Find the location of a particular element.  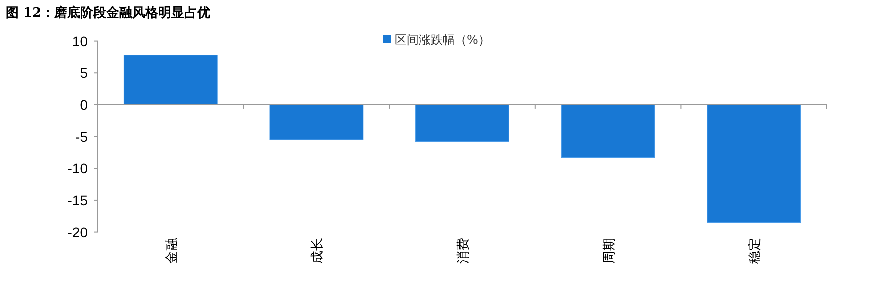

y-tick-label: 10 is located at coordinates (80, 41).